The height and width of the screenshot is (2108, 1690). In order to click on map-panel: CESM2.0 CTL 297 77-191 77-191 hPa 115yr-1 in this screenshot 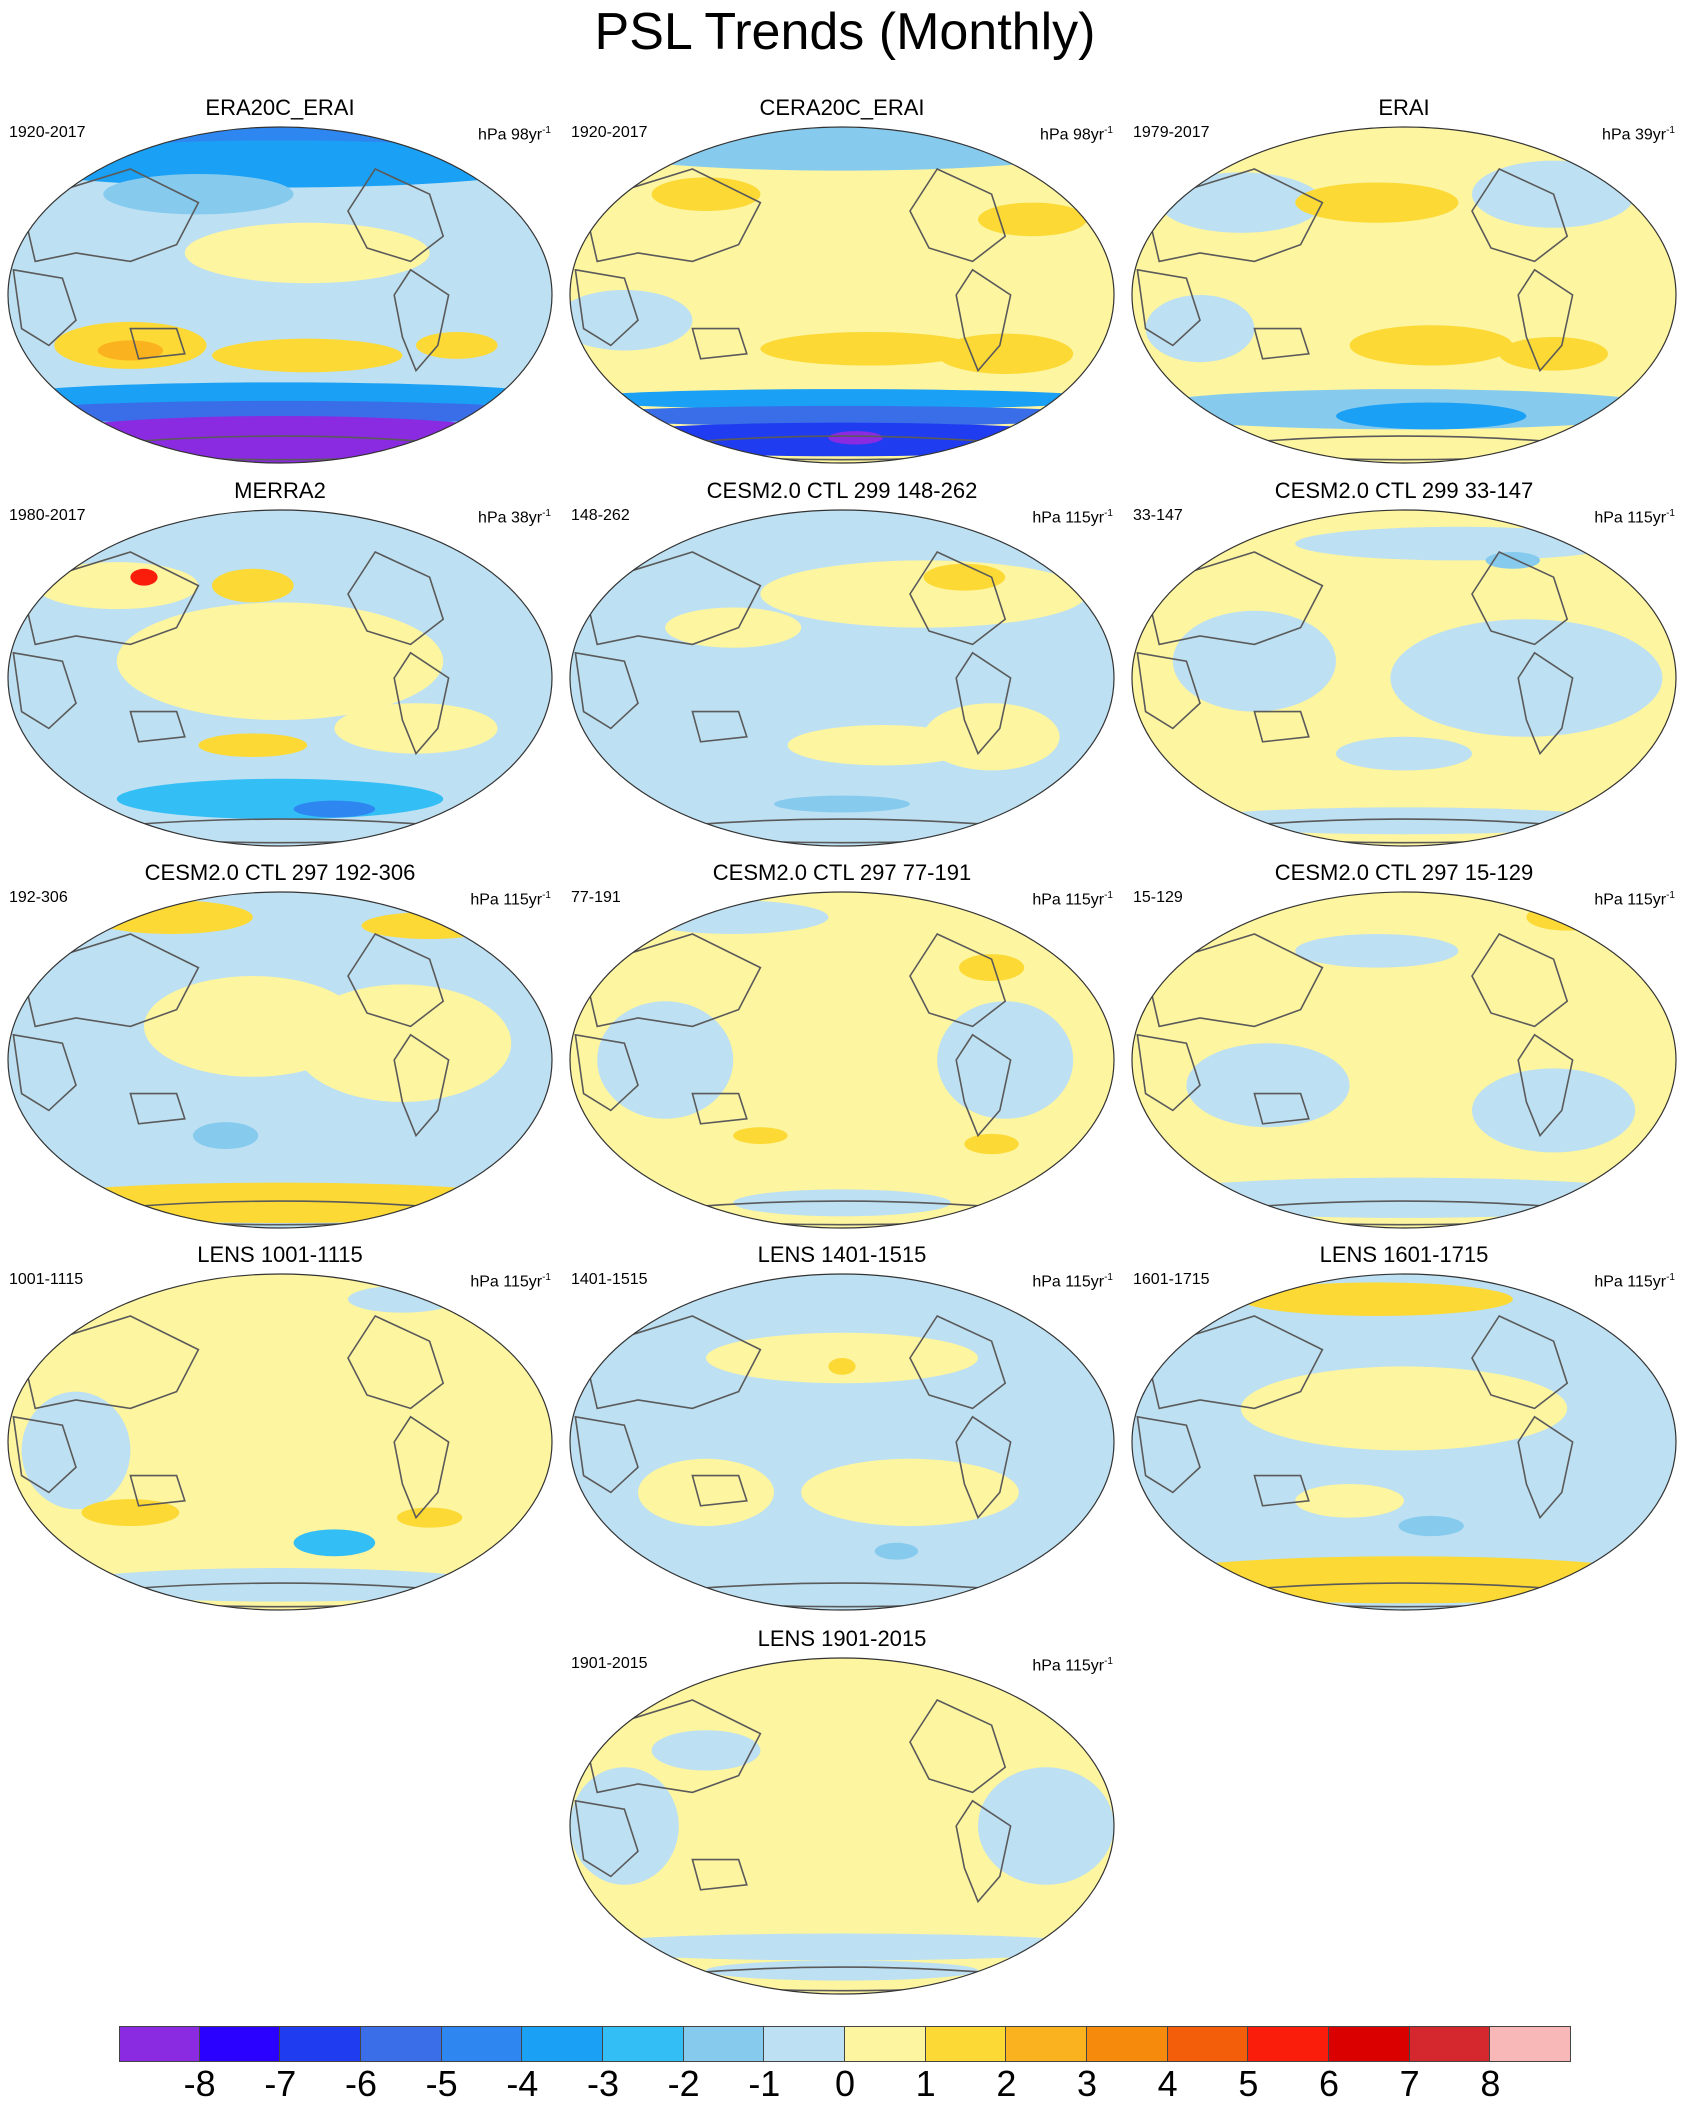, I will do `click(842, 1050)`.